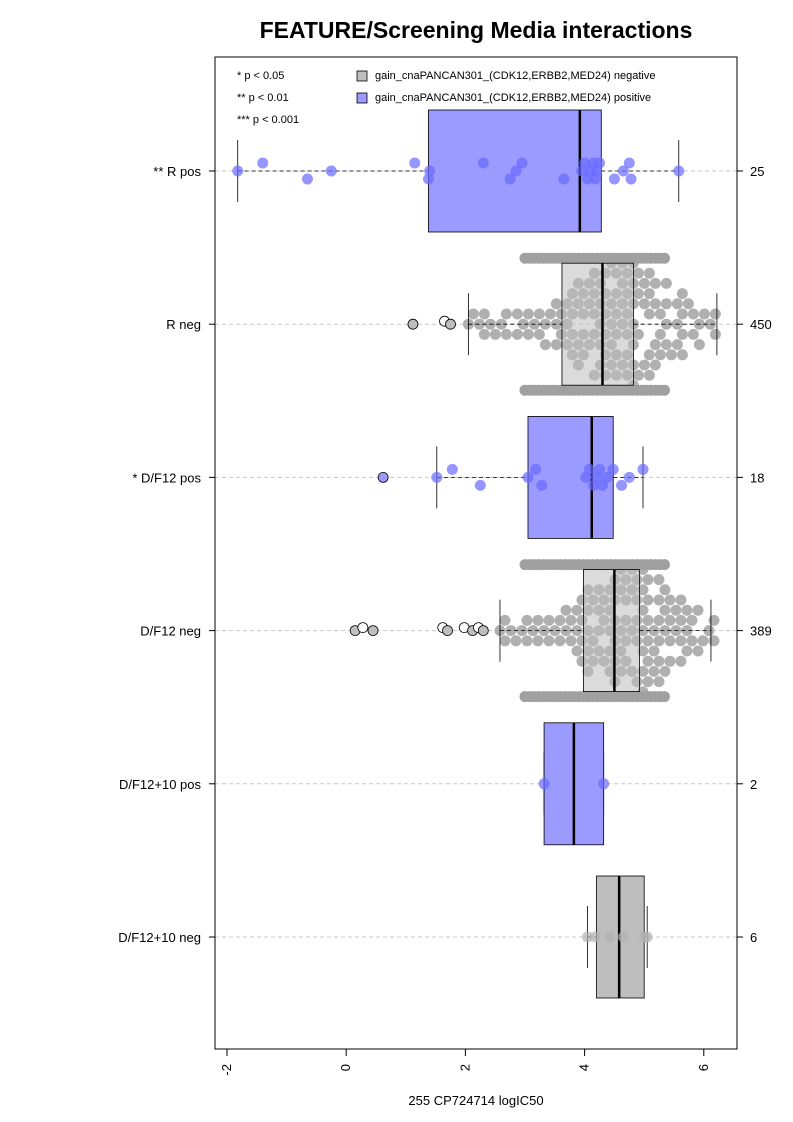 Image resolution: width=793 pixels, height=1122 pixels. Describe the element at coordinates (761, 631) in the screenshot. I see `group-count-label: 389` at that location.